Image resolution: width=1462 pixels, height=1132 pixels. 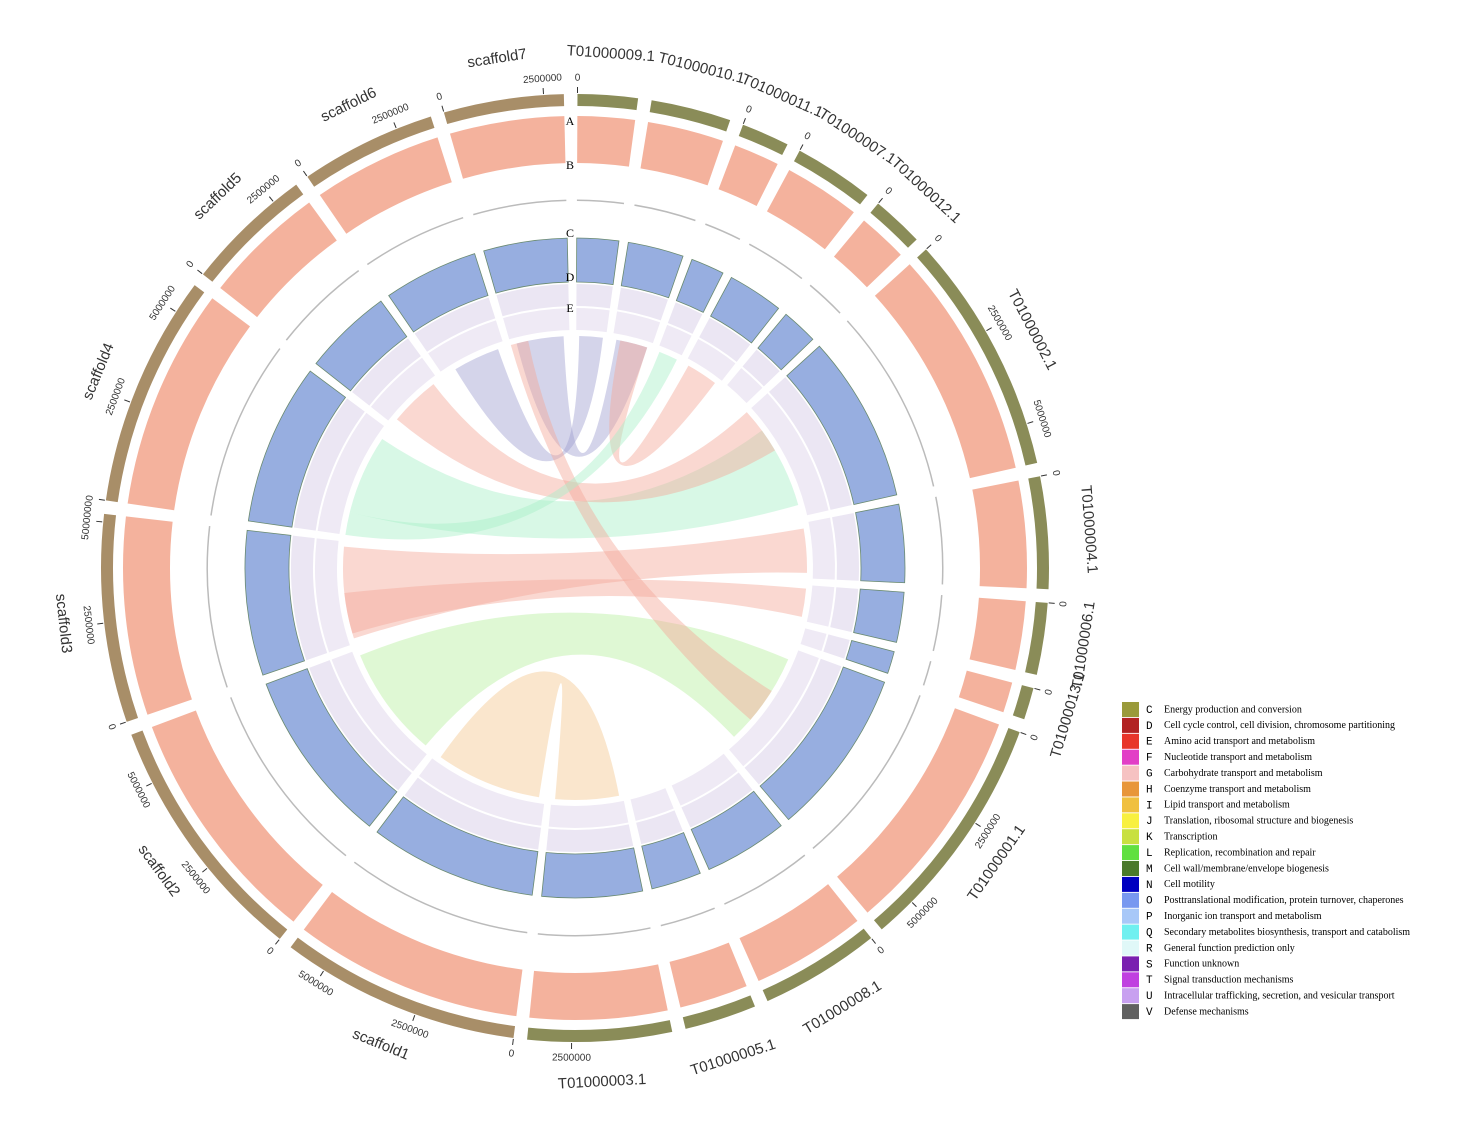 What do you see at coordinates (570, 233) in the screenshot?
I see `track-label: C` at bounding box center [570, 233].